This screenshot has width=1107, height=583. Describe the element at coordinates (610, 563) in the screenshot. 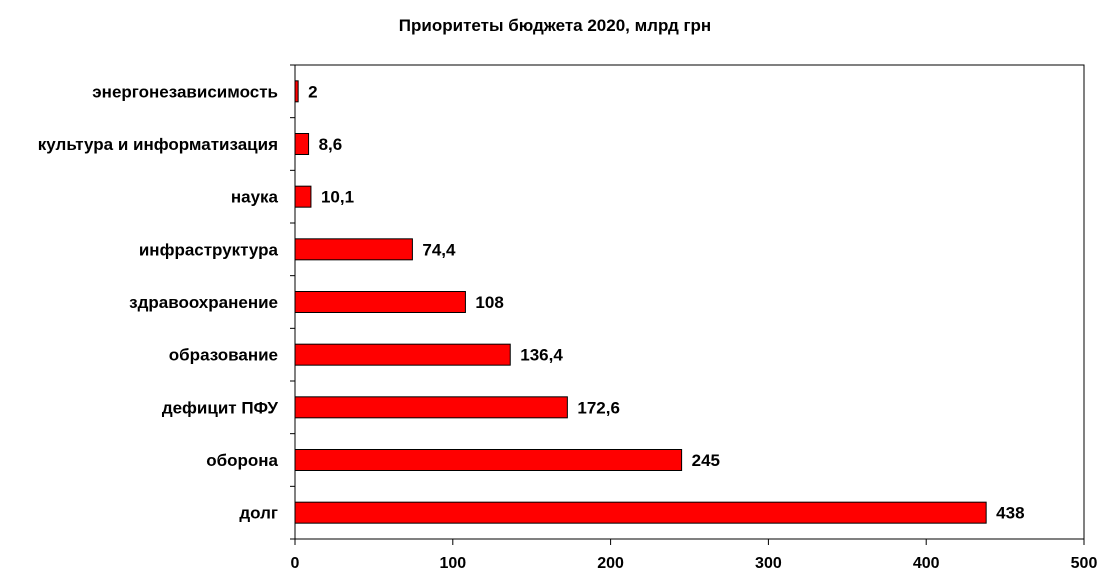

I see `x-tick-label: 200` at that location.